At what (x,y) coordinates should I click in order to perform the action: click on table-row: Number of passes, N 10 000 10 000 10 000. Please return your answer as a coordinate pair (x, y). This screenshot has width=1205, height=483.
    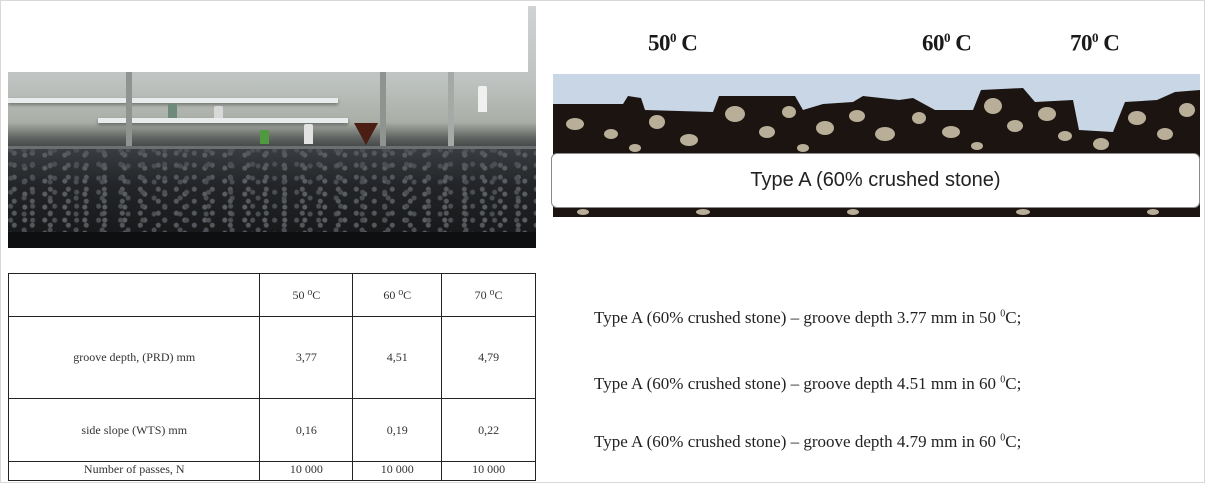
    Looking at the image, I should click on (271, 471).